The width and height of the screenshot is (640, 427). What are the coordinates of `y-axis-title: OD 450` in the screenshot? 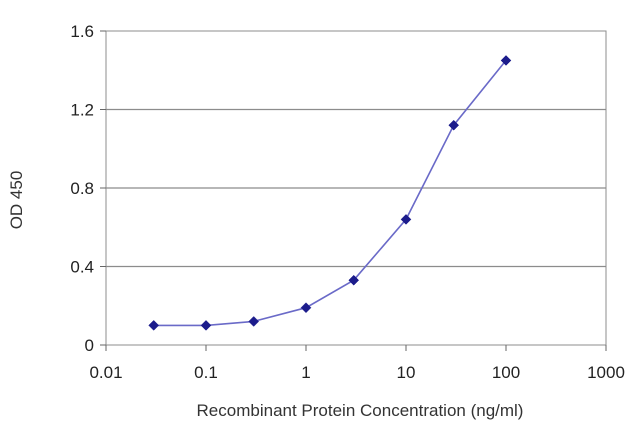 It's located at (16, 200).